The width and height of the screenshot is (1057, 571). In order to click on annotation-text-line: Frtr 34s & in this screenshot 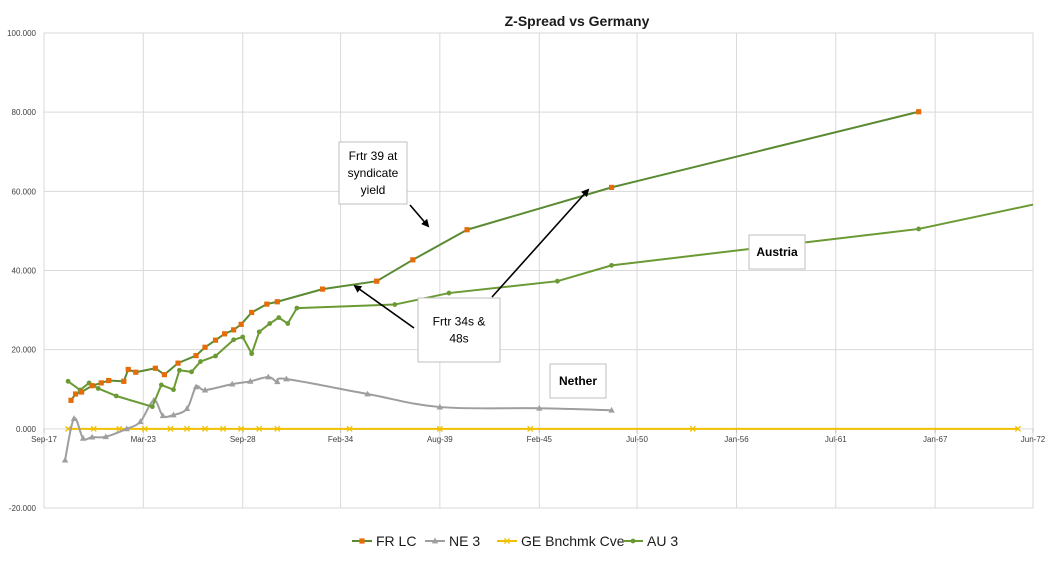, I will do `click(459, 322)`.